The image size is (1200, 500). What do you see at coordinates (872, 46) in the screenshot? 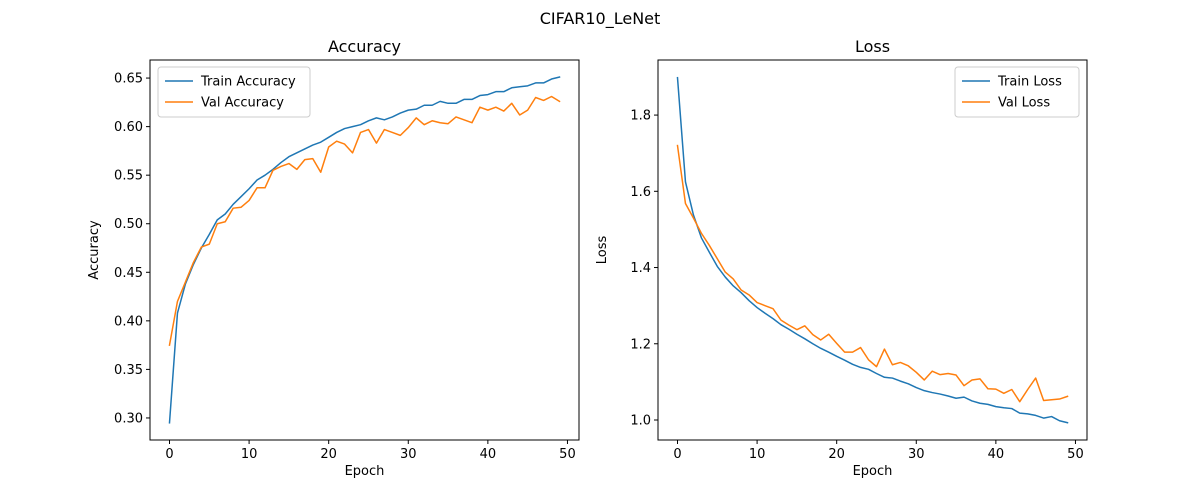
I see `loss-chart-title: Loss` at bounding box center [872, 46].